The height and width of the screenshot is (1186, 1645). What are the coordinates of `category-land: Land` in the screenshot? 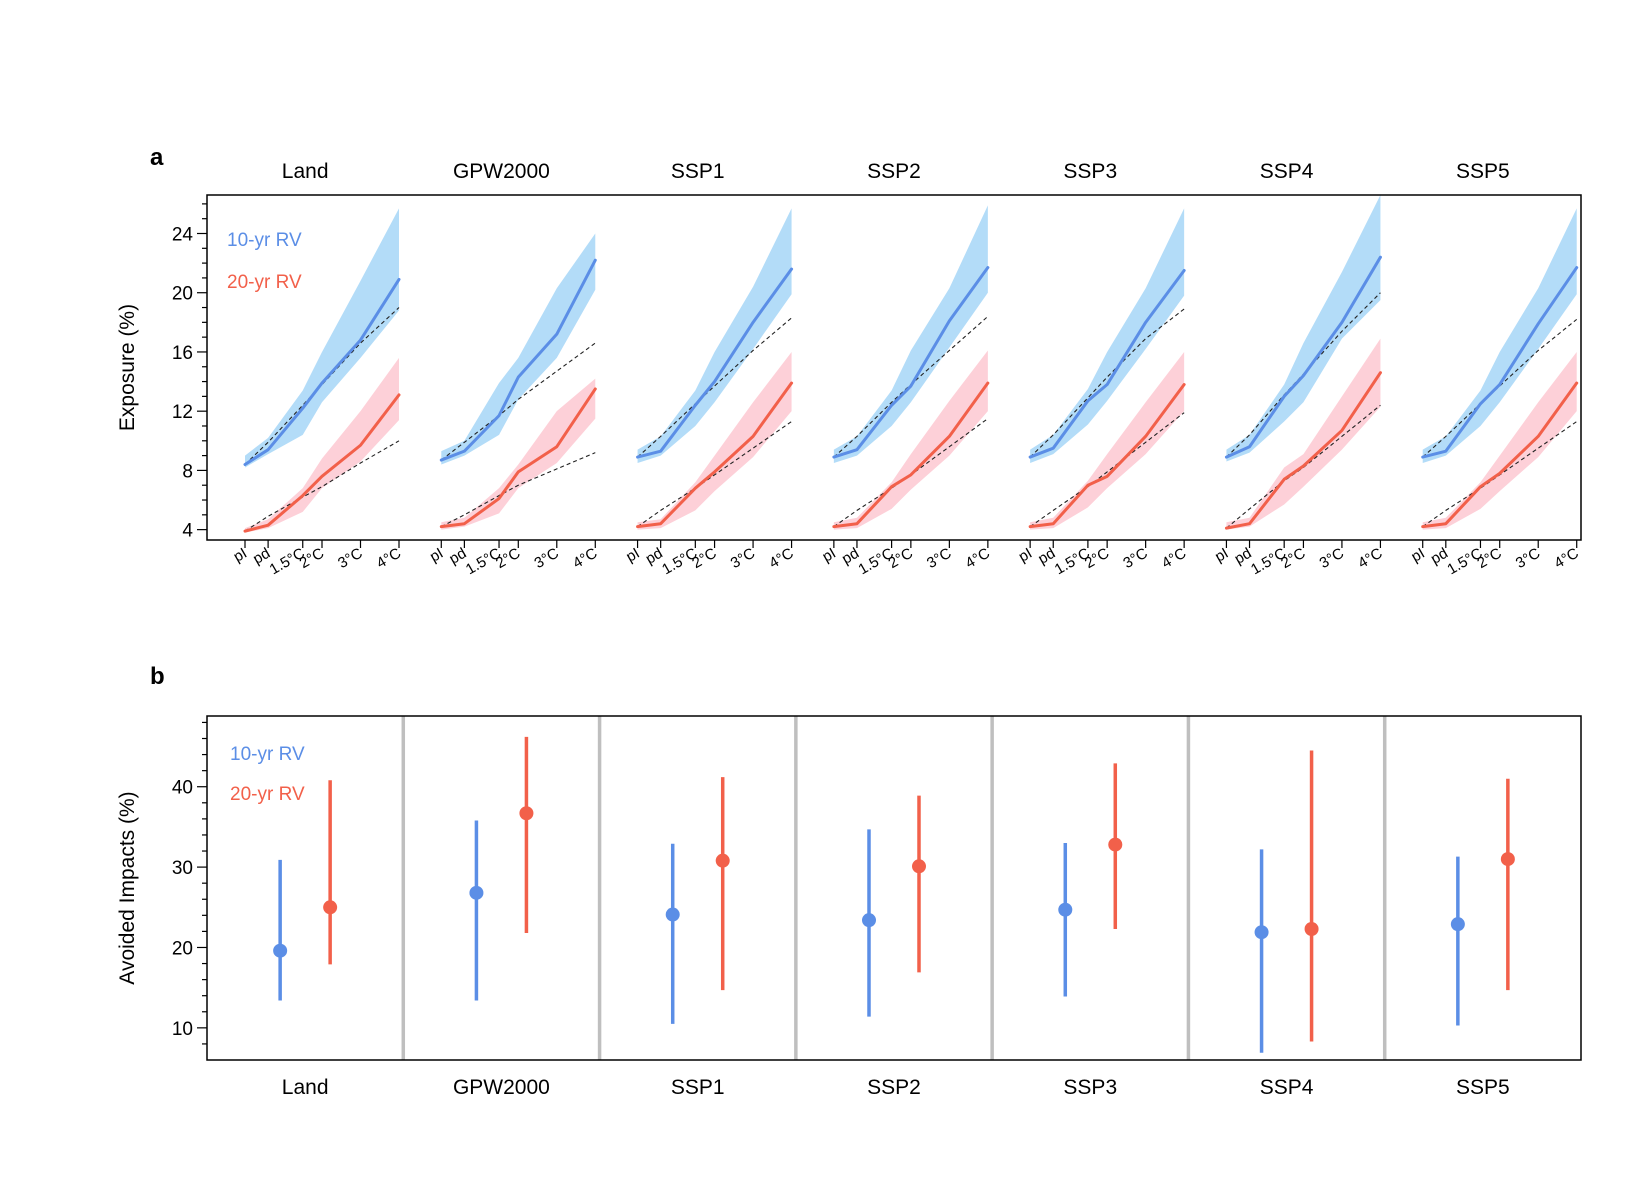 It's located at (305, 939).